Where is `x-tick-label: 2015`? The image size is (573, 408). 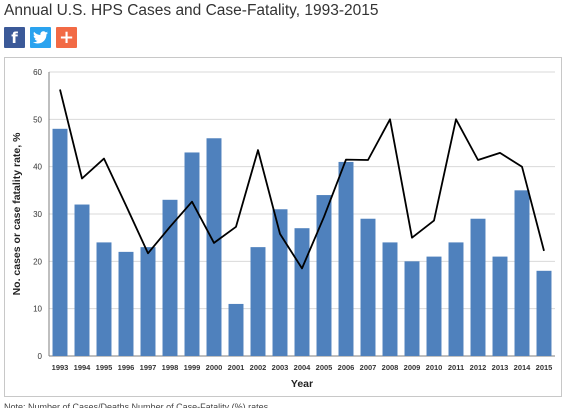 x-tick-label: 2015 is located at coordinates (544, 367).